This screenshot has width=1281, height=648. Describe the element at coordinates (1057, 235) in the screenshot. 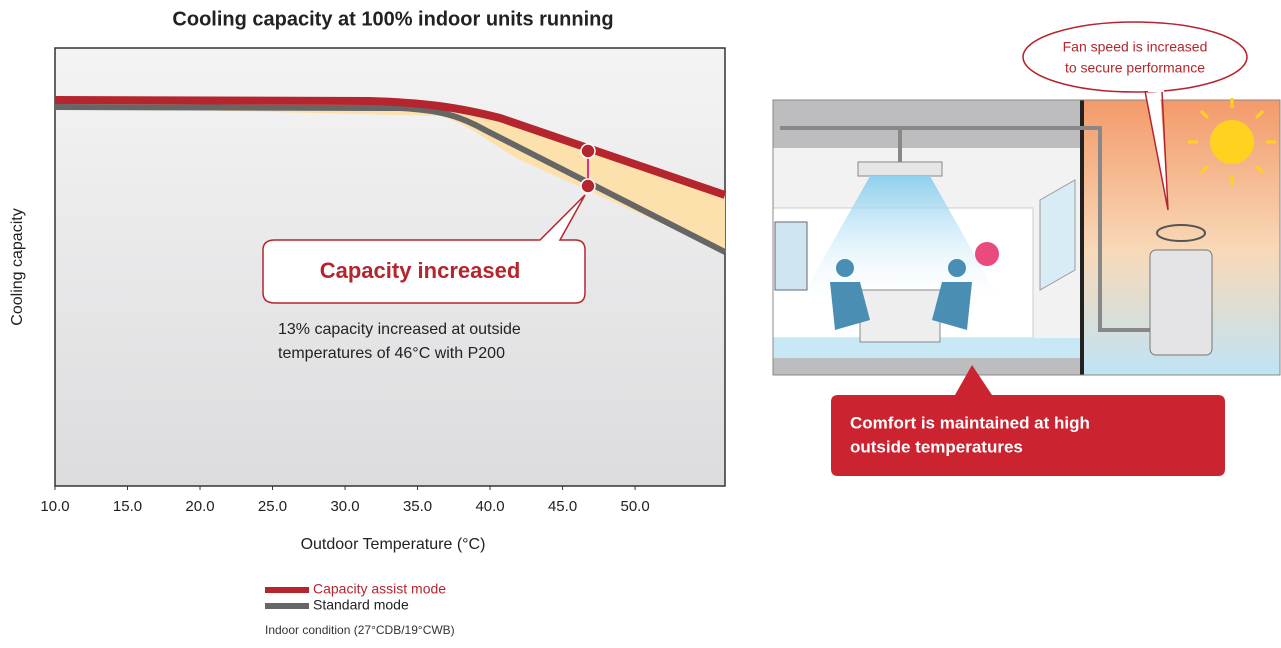

I see `window` at that location.